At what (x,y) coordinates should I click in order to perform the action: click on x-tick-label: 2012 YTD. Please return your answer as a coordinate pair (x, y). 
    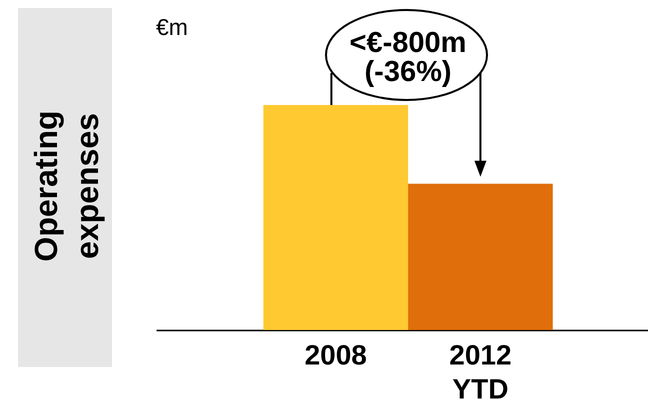
    Looking at the image, I should click on (480, 370).